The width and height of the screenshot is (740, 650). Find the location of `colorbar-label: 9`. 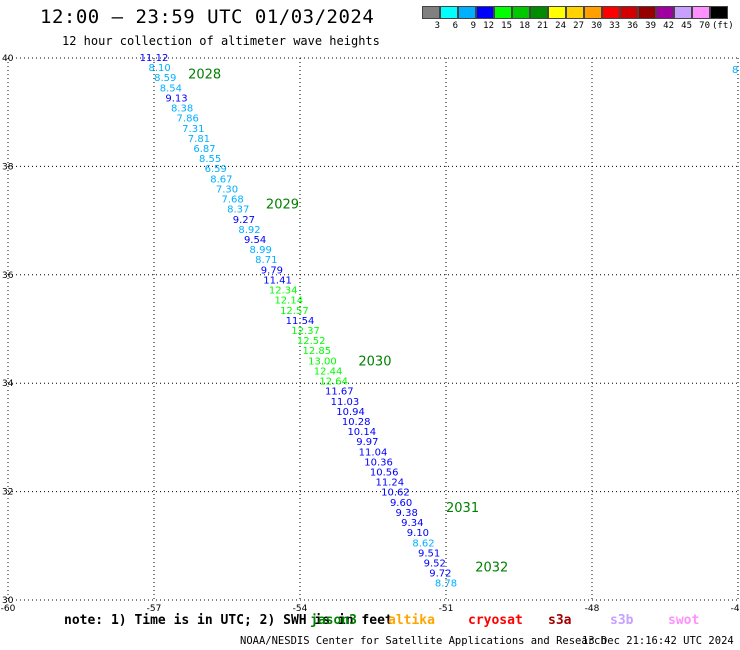

colorbar-label: 9 is located at coordinates (473, 26).